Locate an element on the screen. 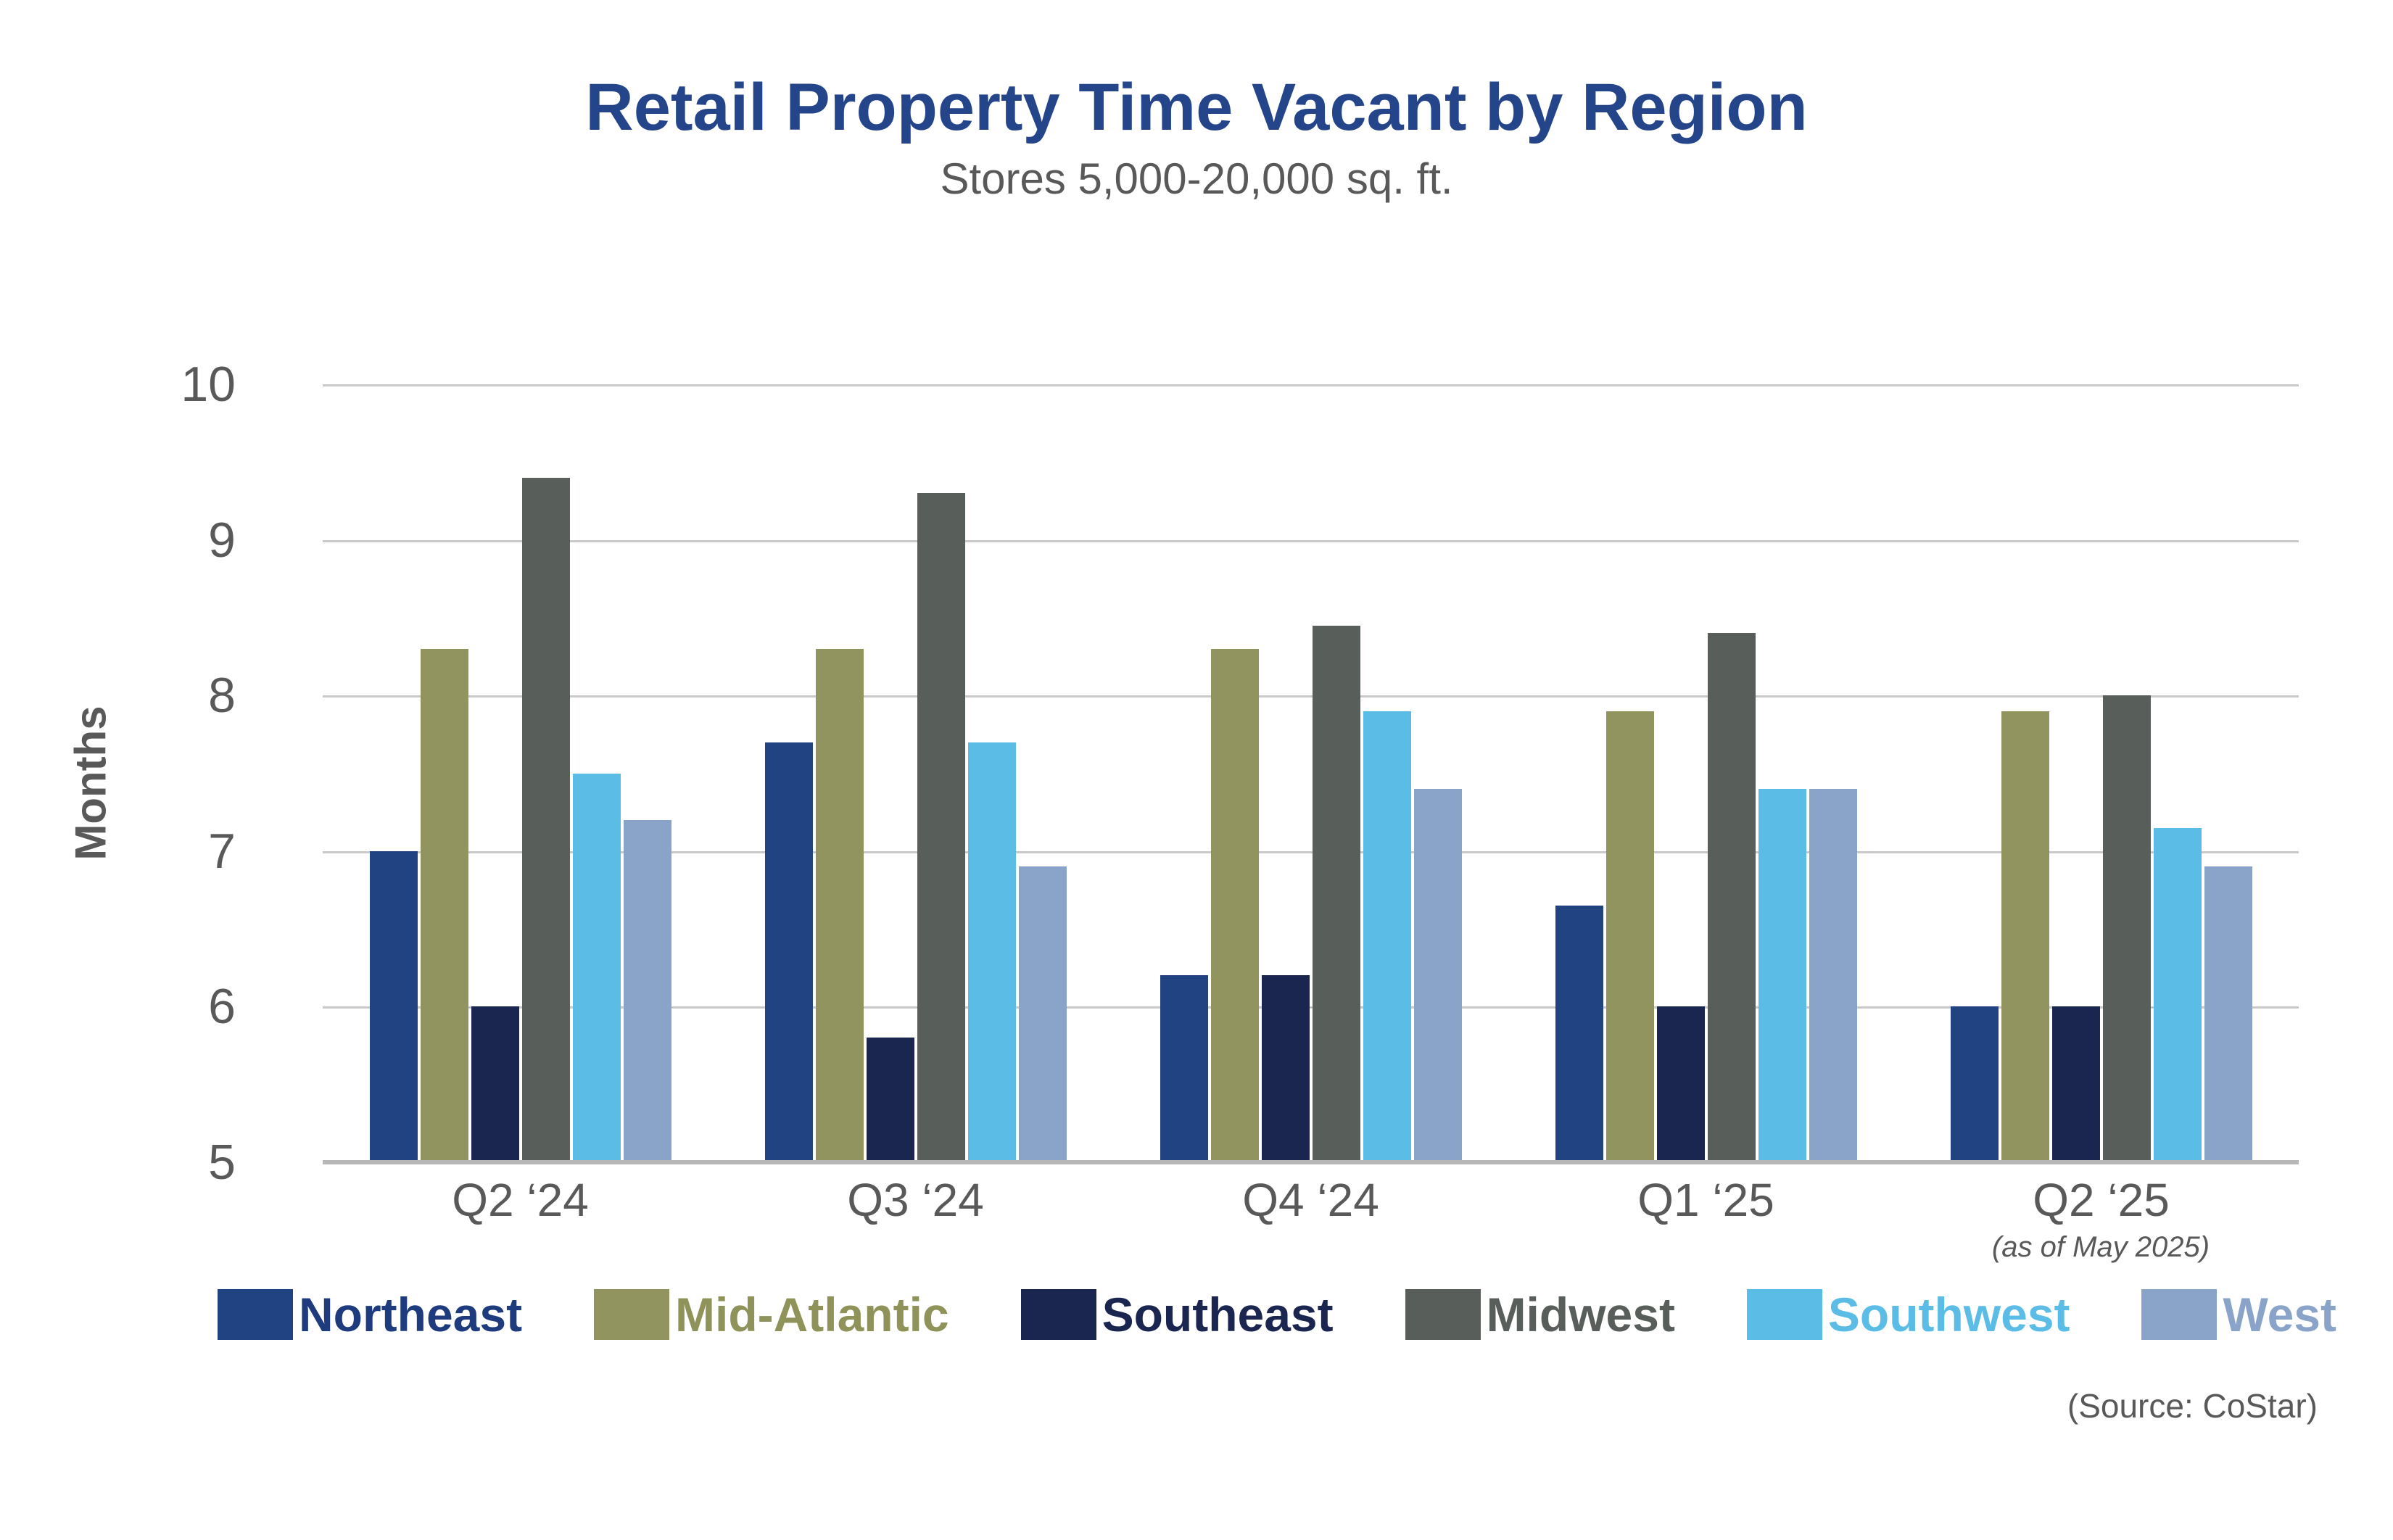  legend-item-southwest: Southwest is located at coordinates (1908, 1314).